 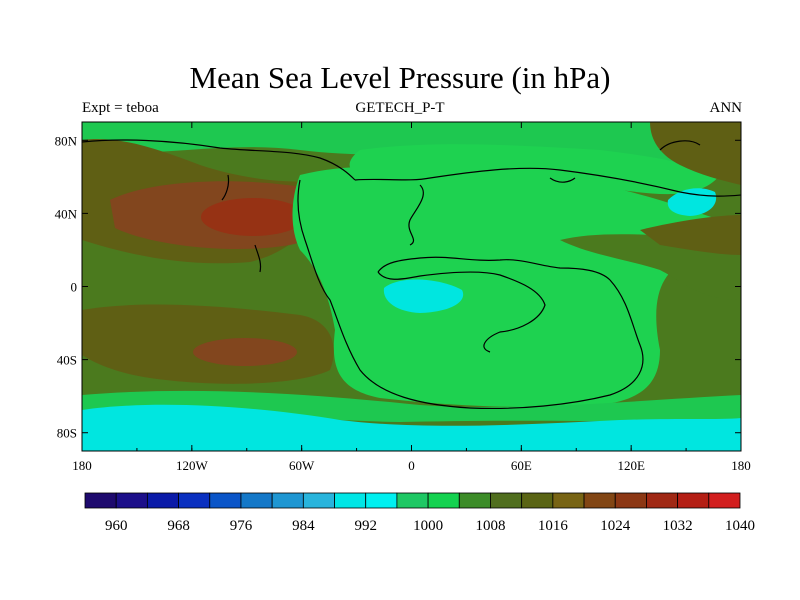 What do you see at coordinates (428, 526) in the screenshot?
I see `colorbar-label: 1000` at bounding box center [428, 526].